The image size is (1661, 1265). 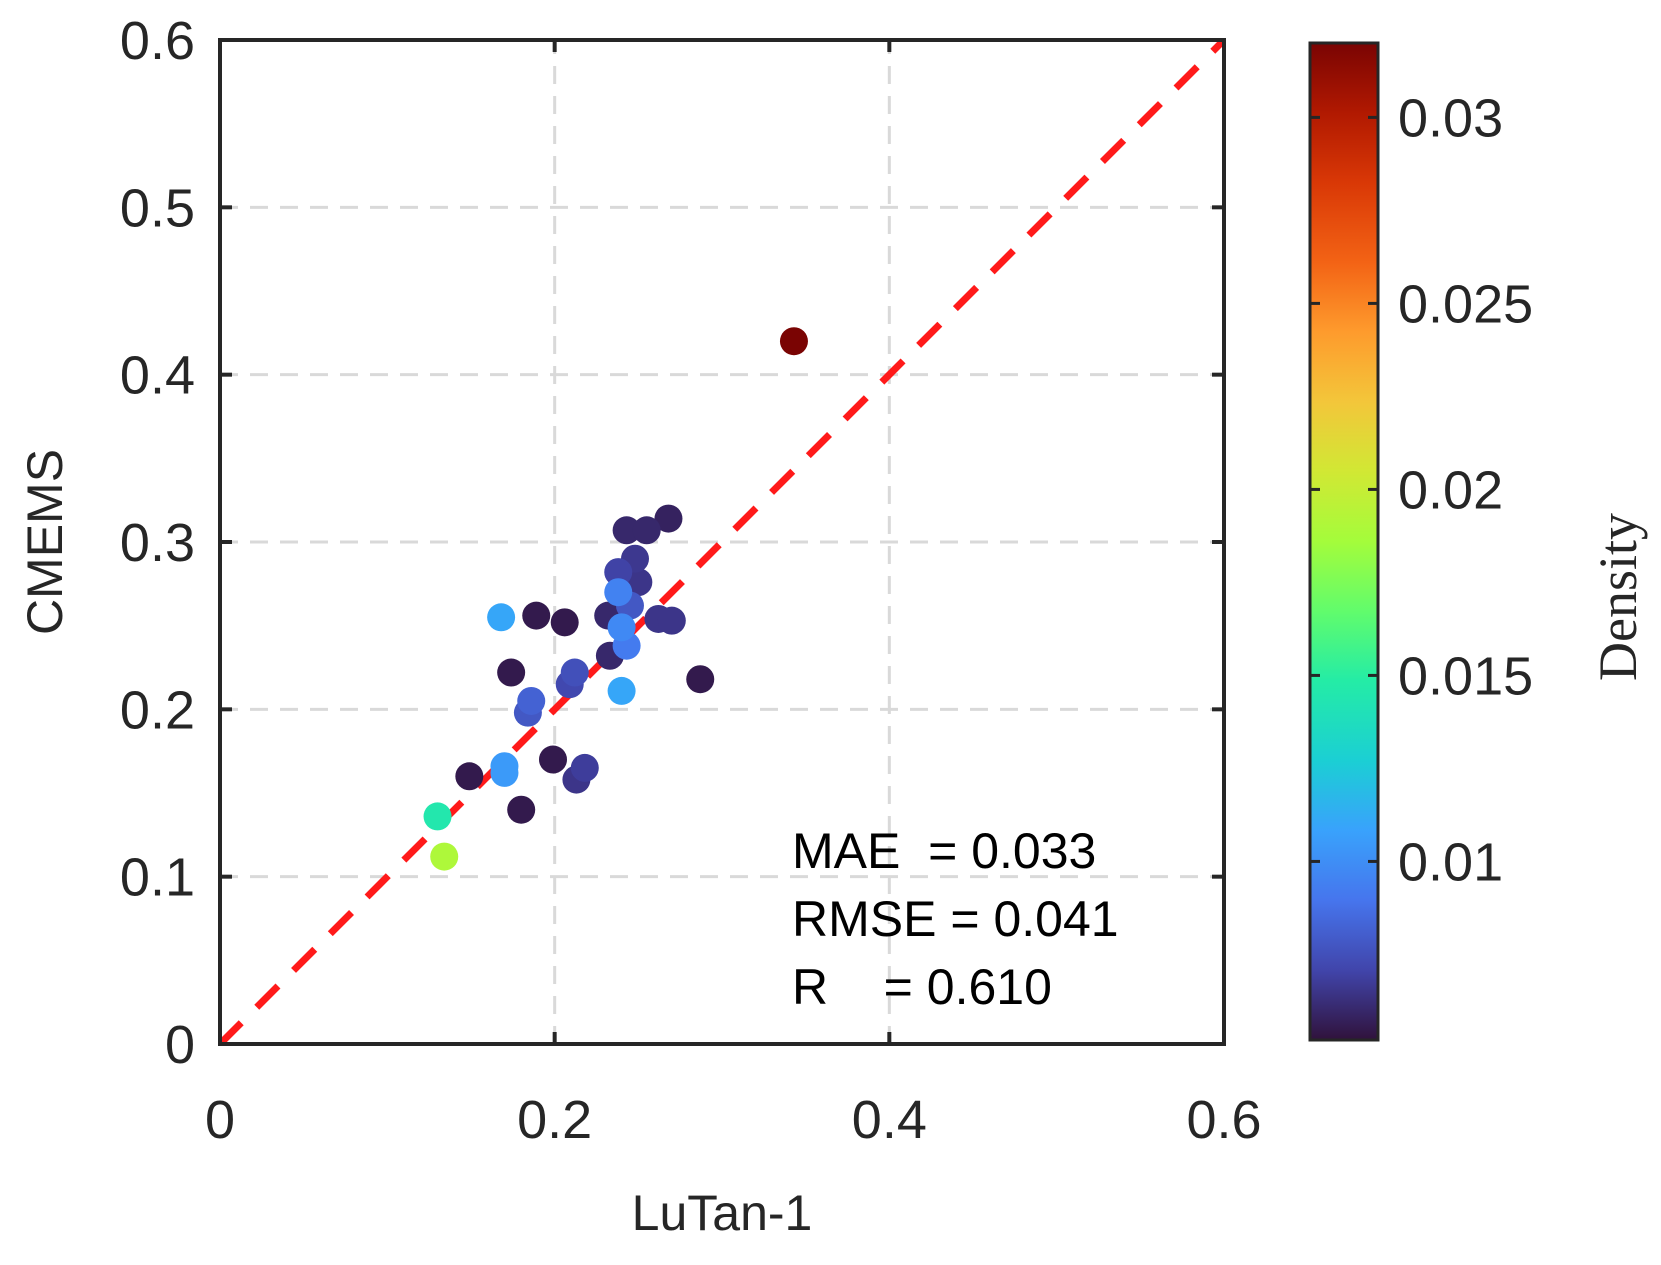 What do you see at coordinates (722, 1213) in the screenshot?
I see `x-axis-title: LuTan-1` at bounding box center [722, 1213].